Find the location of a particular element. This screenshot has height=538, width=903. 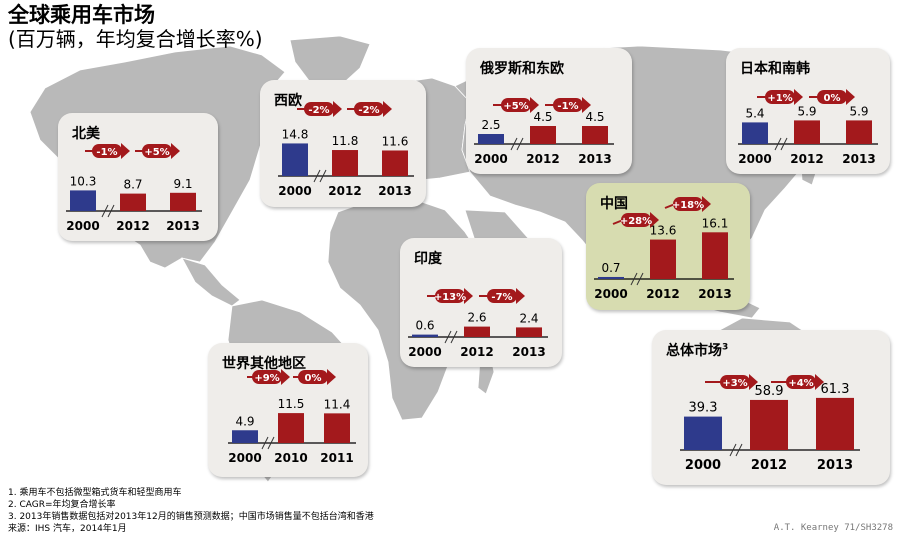

chart-svg: 10.3 2000 8.7 2012 9.1 2013 -1% +5% is located at coordinates (134, 188).